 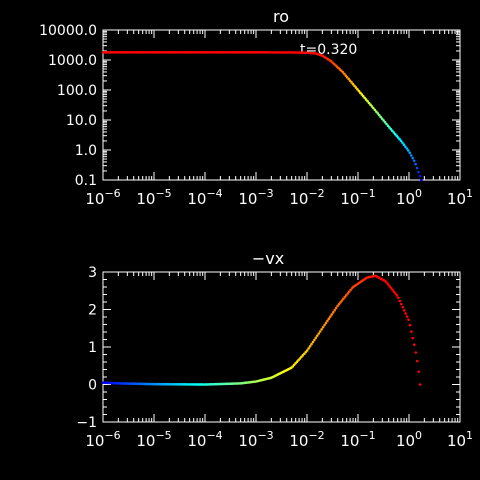 I want to click on y-tick-label: 10000.0, so click(x=68, y=31).